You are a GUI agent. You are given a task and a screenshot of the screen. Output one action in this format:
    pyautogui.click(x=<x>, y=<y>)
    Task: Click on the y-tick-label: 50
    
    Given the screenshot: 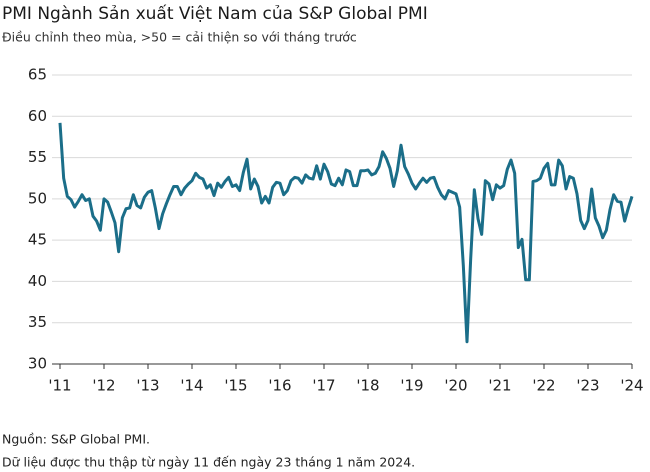 What is the action you would take?
    pyautogui.click(x=37, y=198)
    